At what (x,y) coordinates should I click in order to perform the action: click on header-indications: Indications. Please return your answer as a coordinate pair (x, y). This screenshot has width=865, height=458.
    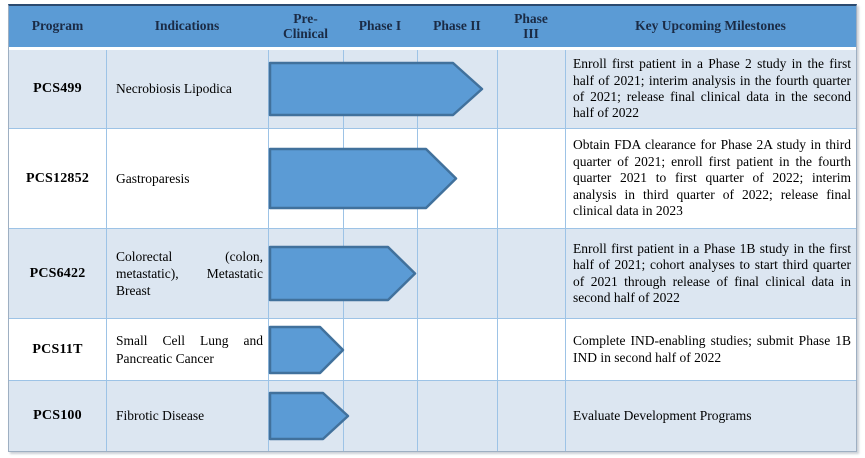
    Looking at the image, I should click on (187, 26).